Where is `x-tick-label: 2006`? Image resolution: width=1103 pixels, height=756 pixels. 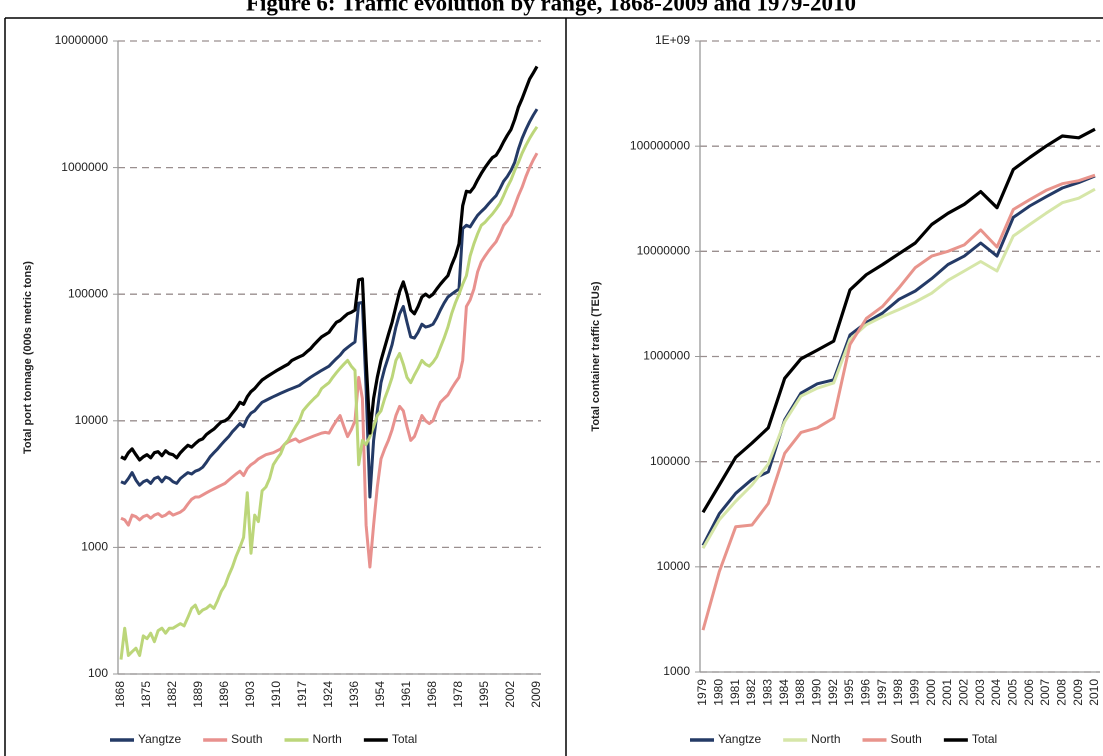 x-tick-label: 2006 is located at coordinates (1029, 692).